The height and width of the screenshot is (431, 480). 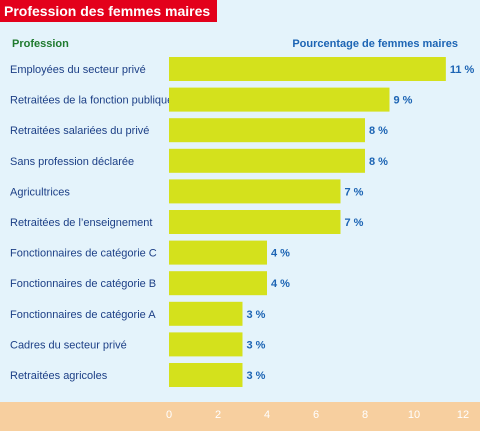 I want to click on x-axis-band, so click(x=240, y=416).